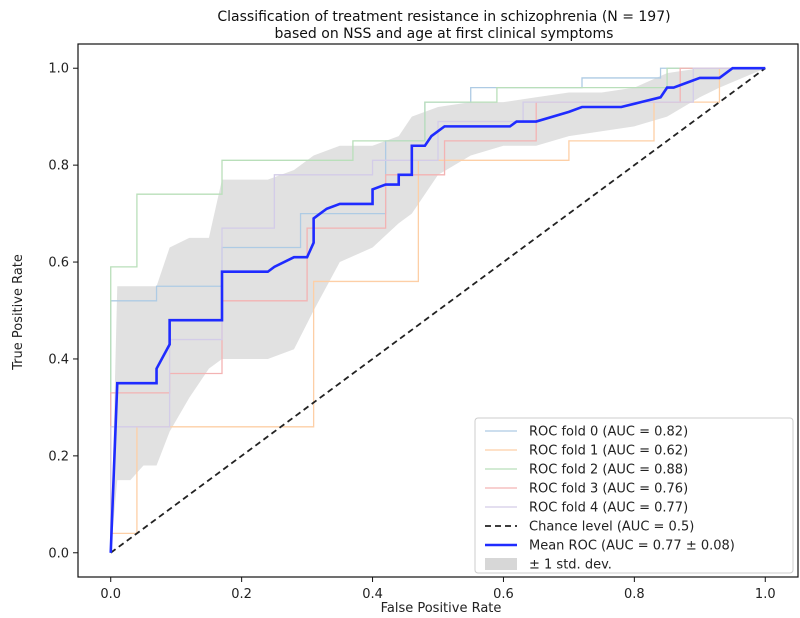 This screenshot has width=800, height=618. I want to click on x-tick-label: 1.0, so click(765, 594).